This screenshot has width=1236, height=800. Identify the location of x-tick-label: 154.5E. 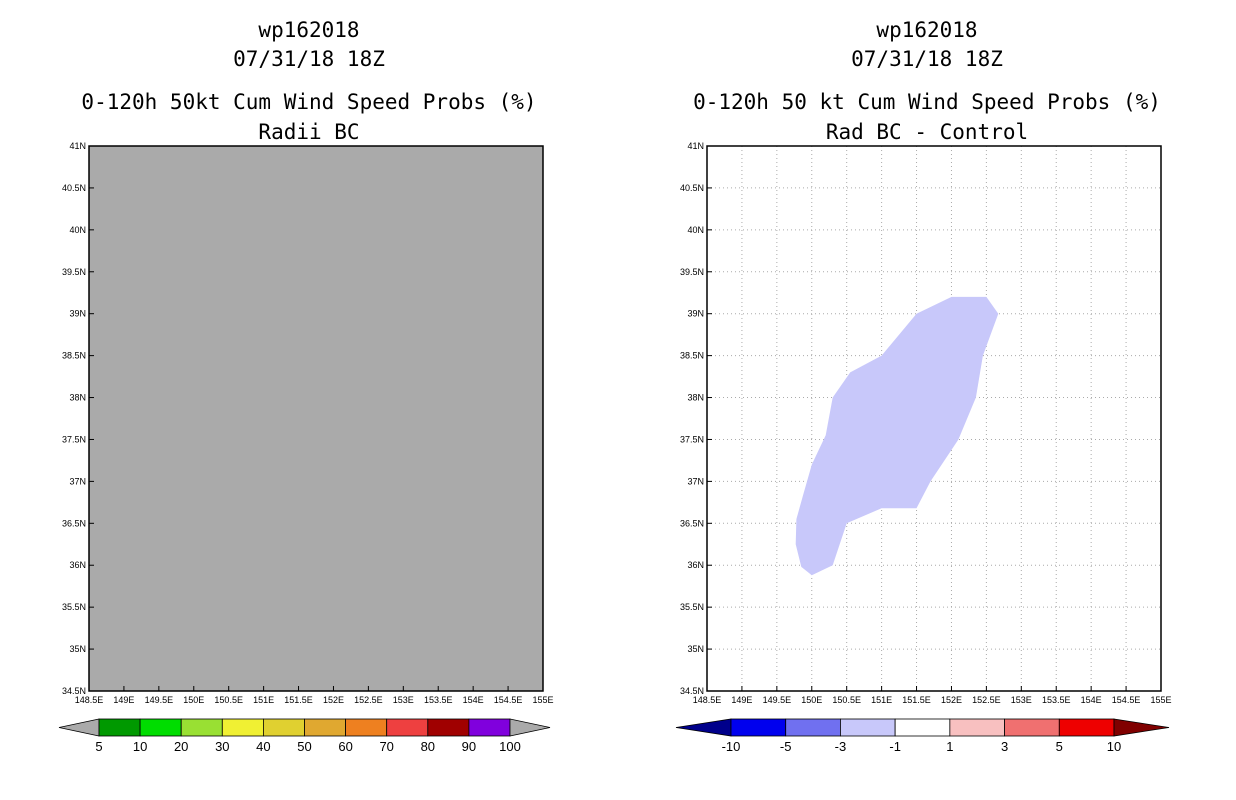
(1126, 700).